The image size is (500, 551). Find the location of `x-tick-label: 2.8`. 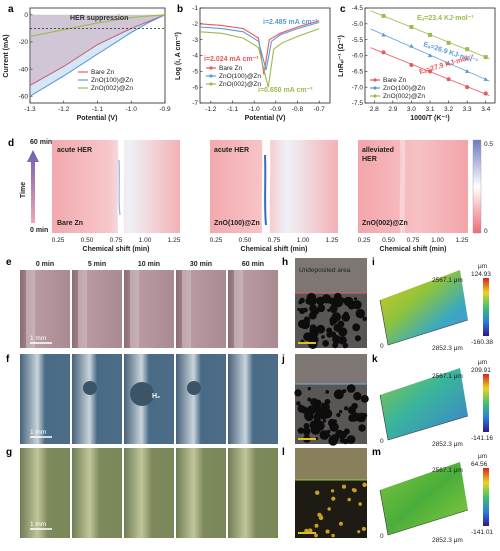

x-tick-label: 2.8 is located at coordinates (374, 109).